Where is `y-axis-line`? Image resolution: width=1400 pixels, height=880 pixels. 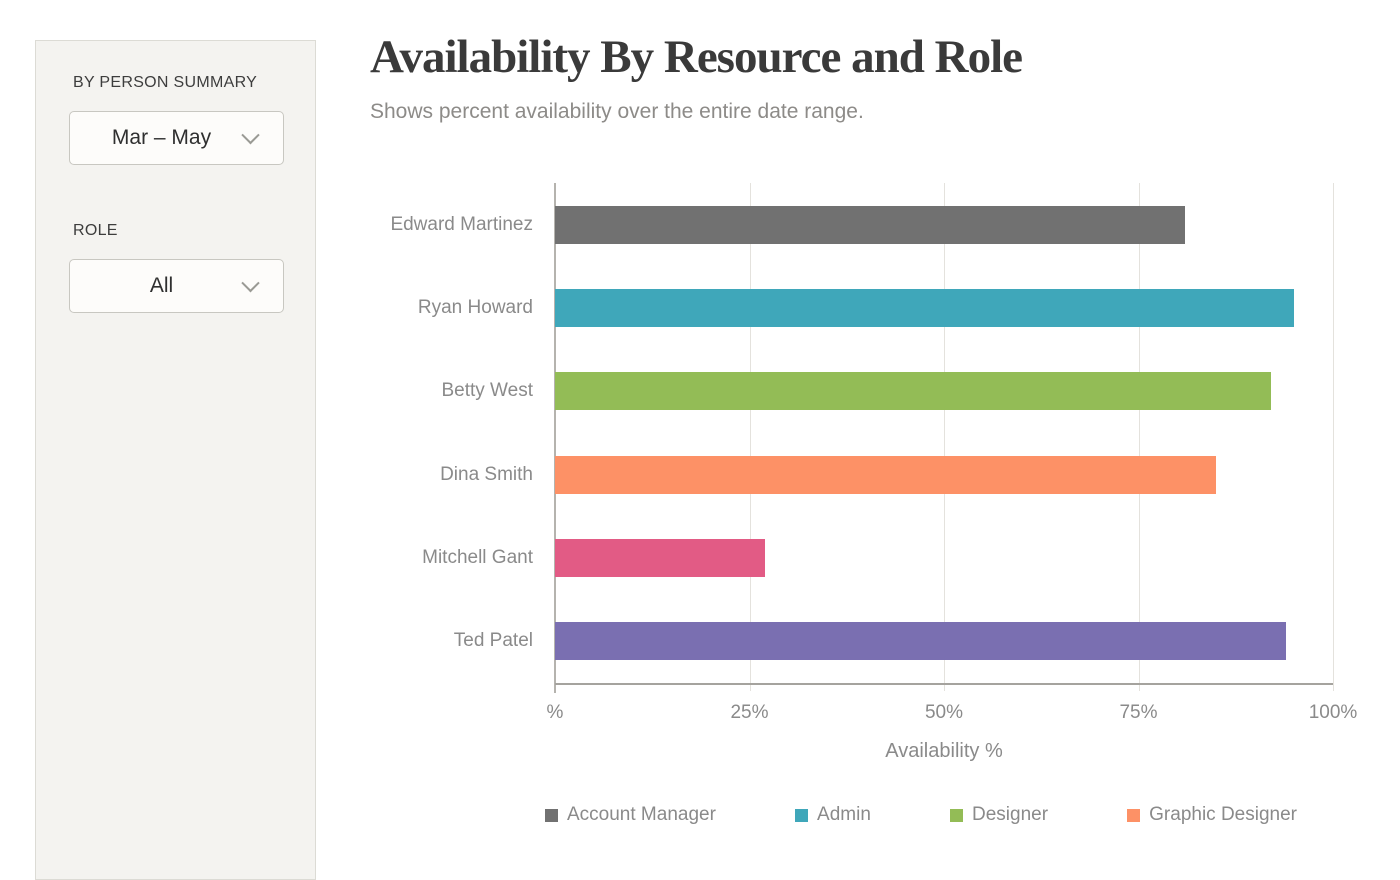 y-axis-line is located at coordinates (555, 438).